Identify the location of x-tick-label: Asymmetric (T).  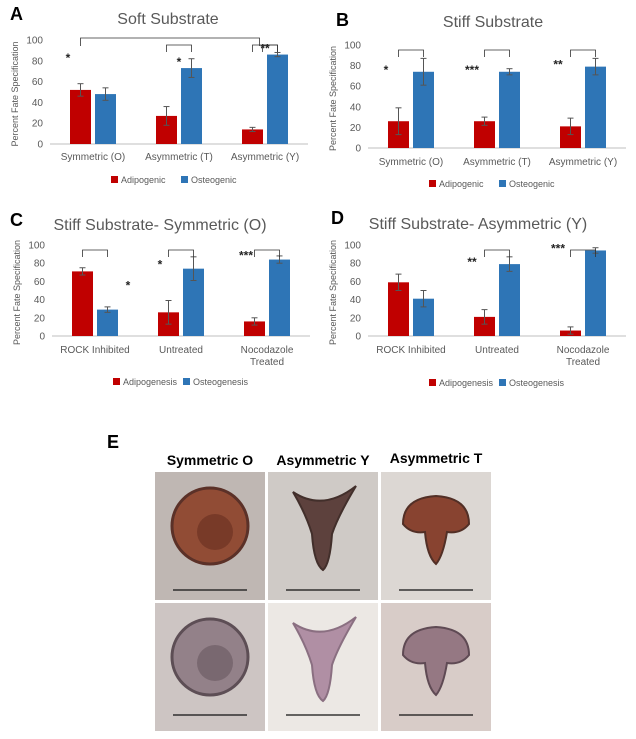
(497, 162).